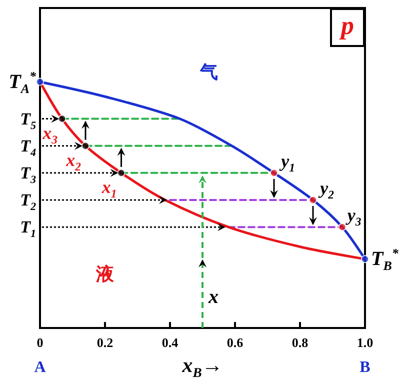 This screenshot has width=404, height=380. What do you see at coordinates (105, 274) in the screenshot?
I see `annotation: 液` at bounding box center [105, 274].